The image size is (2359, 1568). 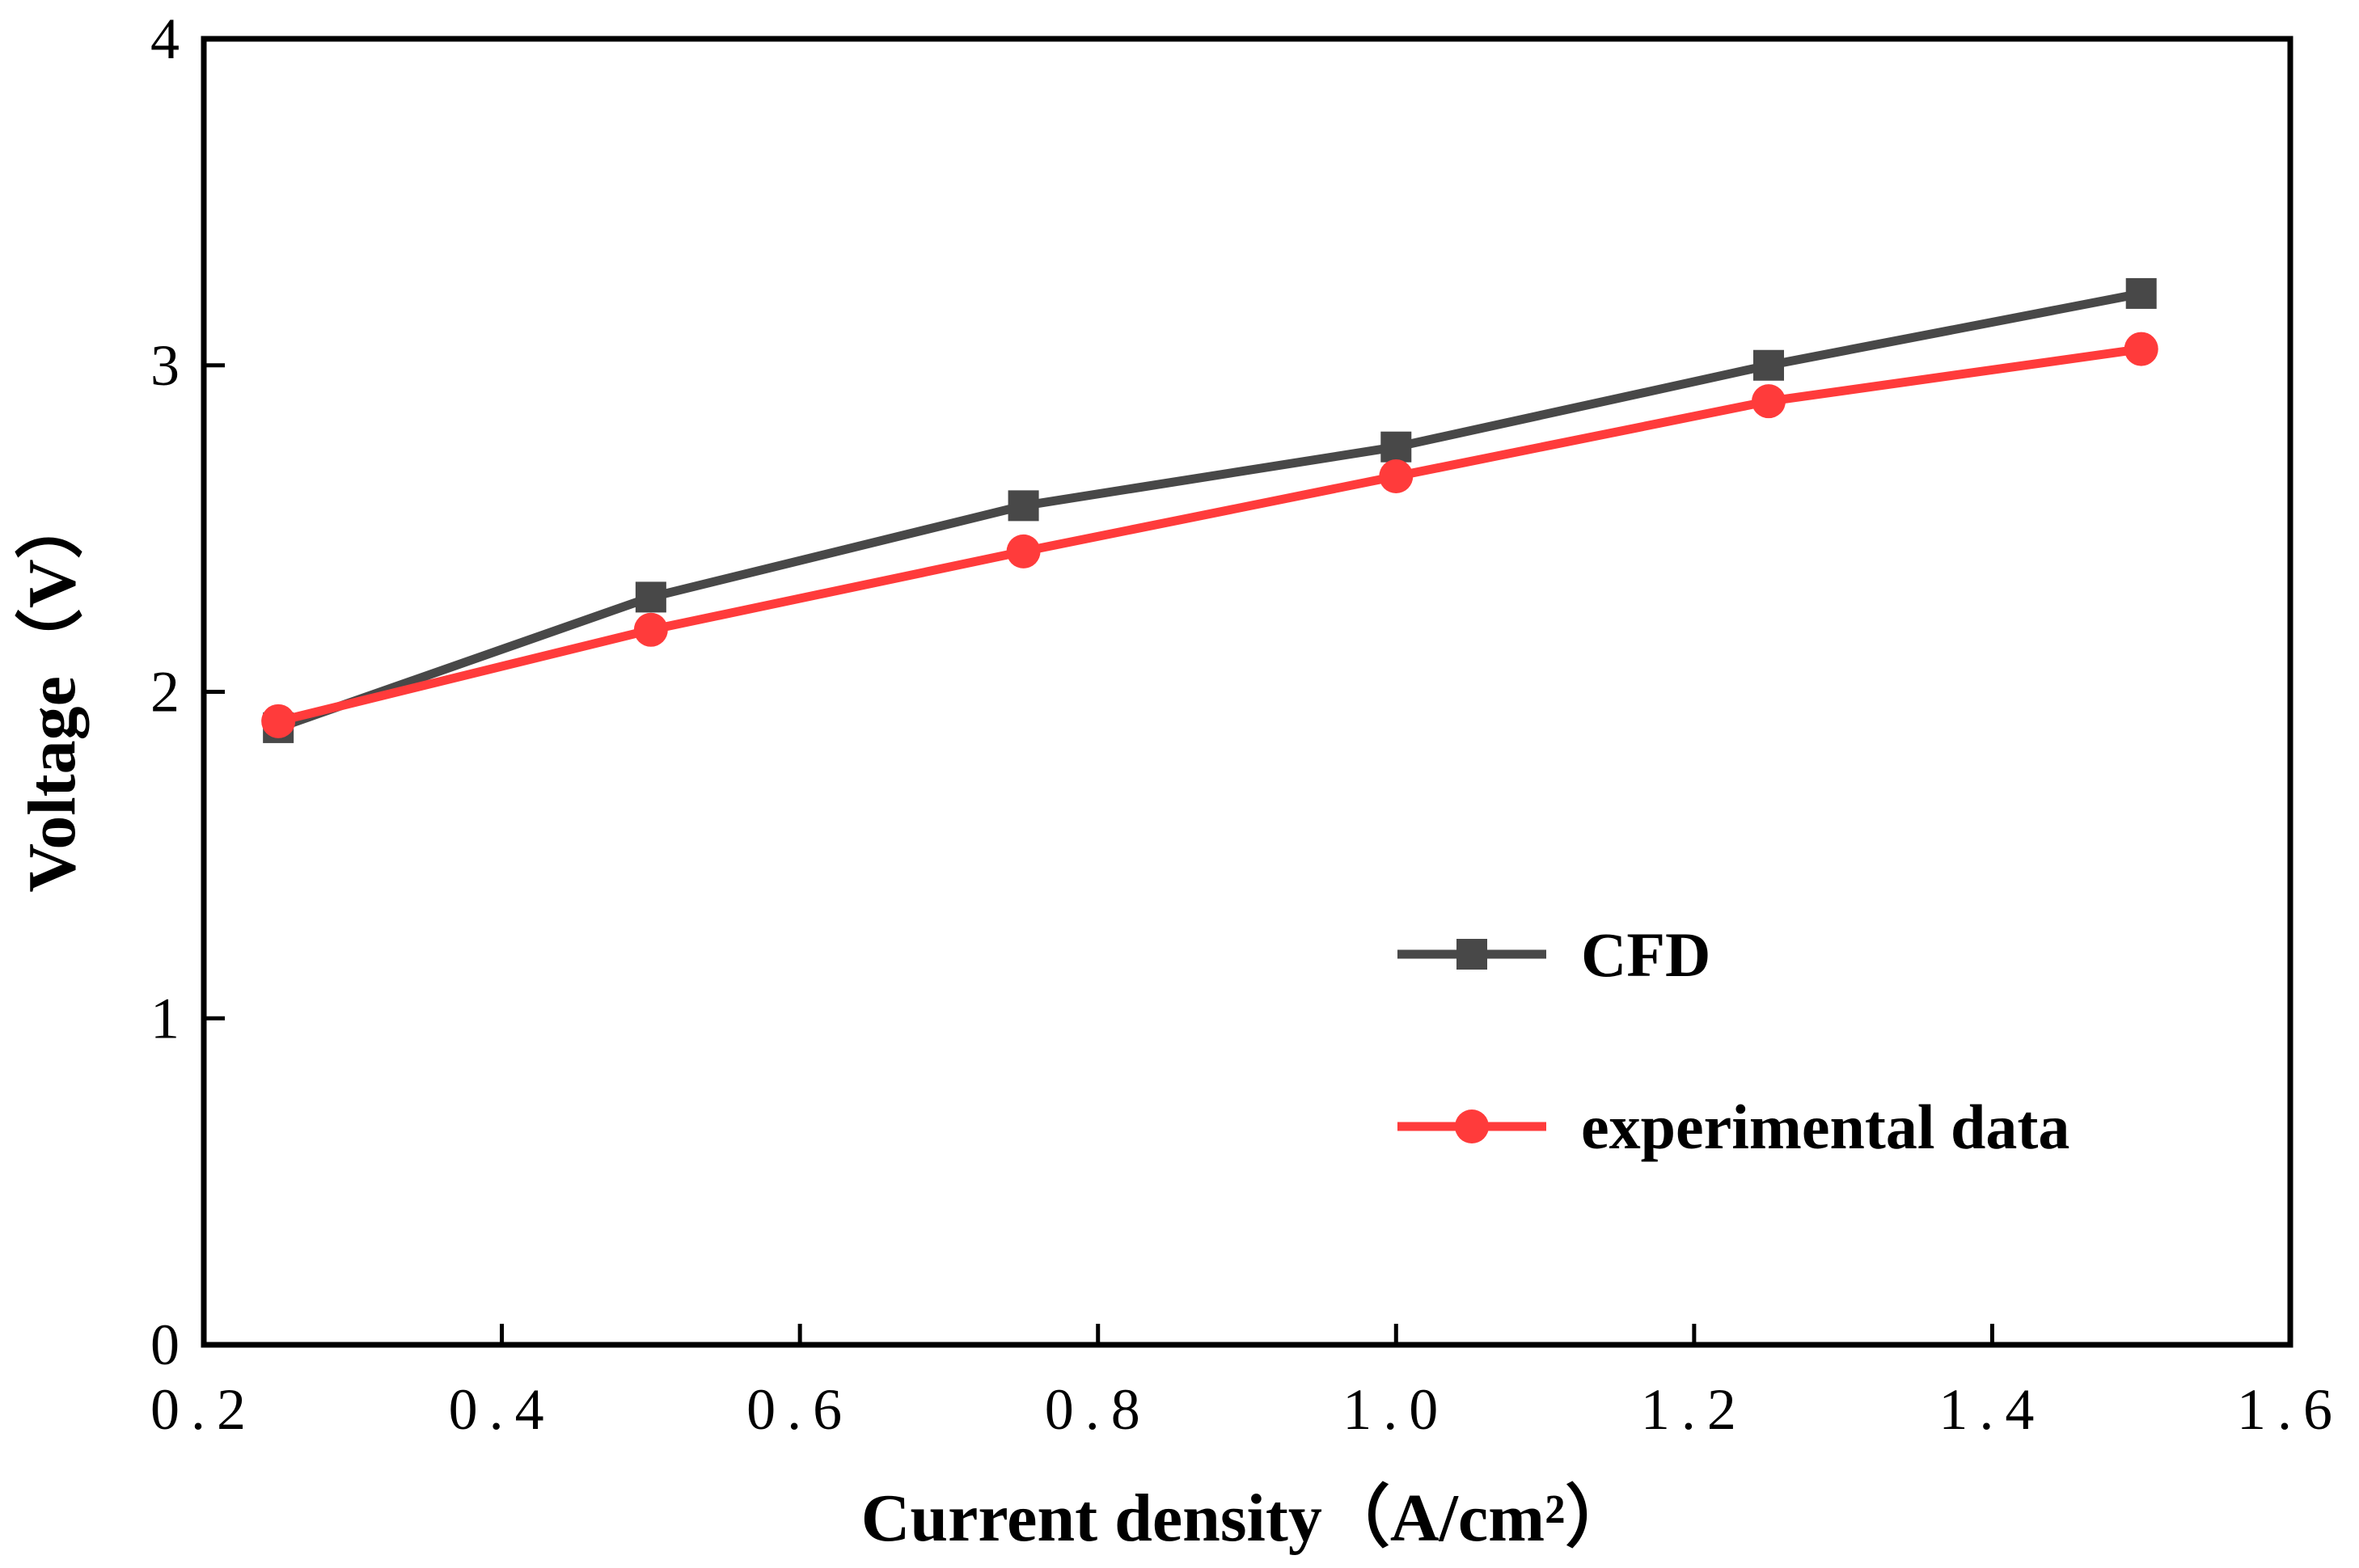 I want to click on x-tick-label: 0.2, so click(x=203, y=1409).